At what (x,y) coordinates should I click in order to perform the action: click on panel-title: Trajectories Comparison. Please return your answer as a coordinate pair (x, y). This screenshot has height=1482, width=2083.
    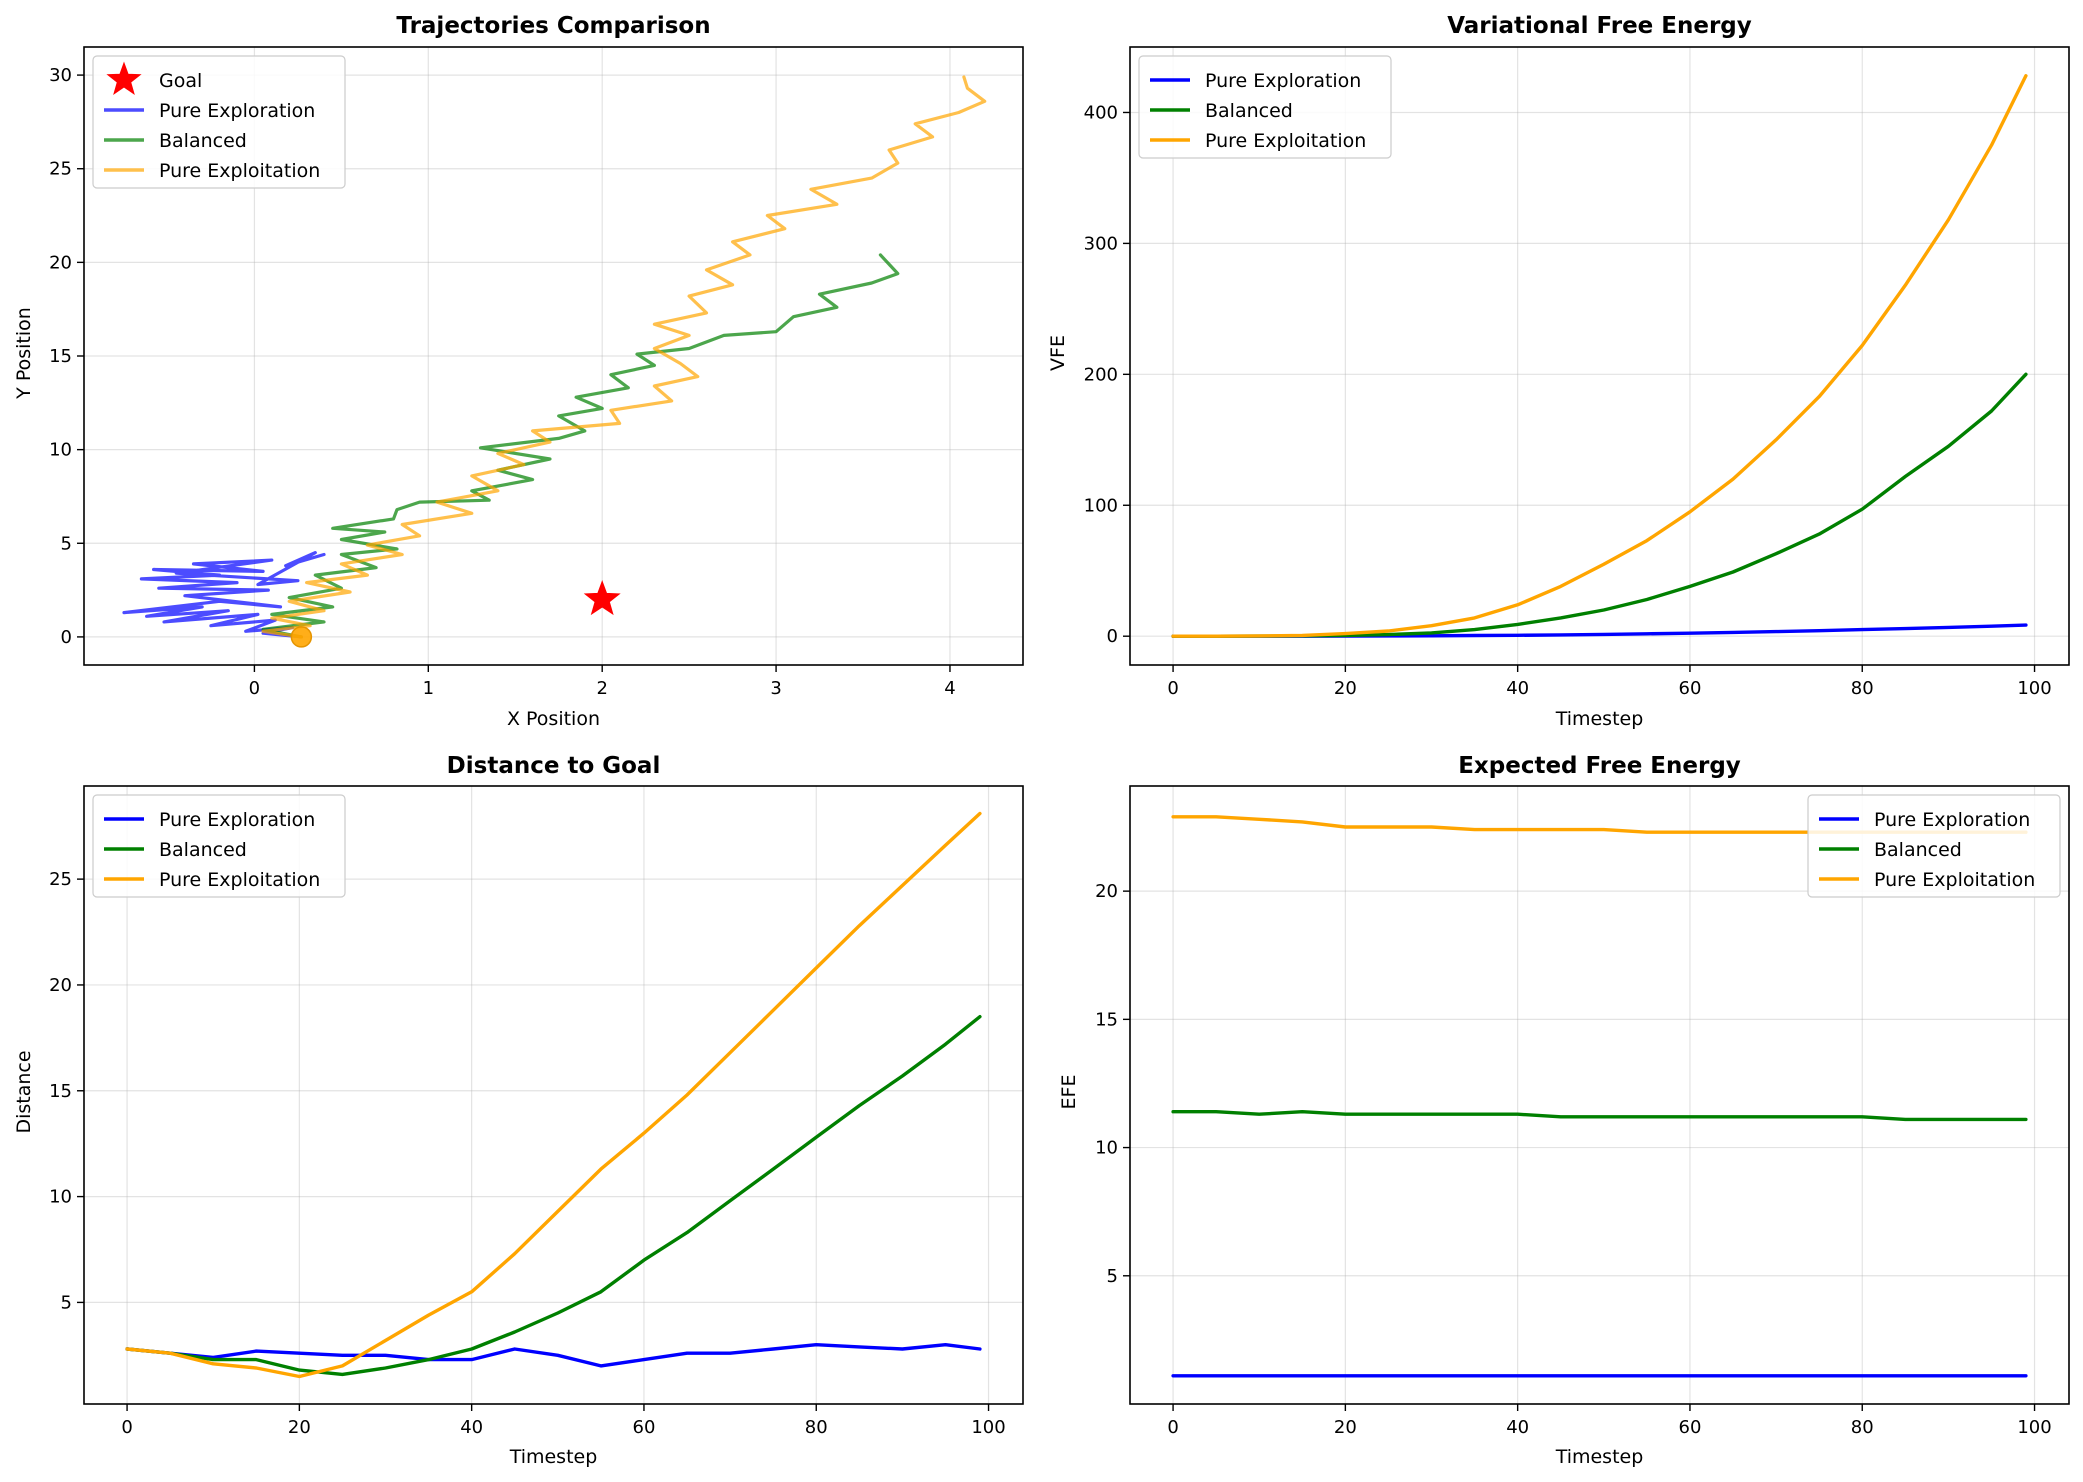
    Looking at the image, I should click on (553, 26).